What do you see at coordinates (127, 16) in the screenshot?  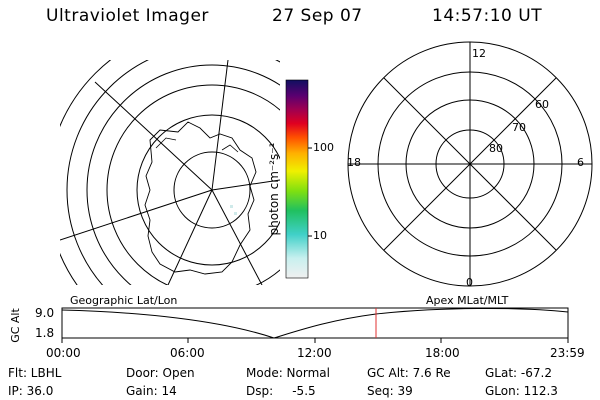 I see `instrument-title: Ultraviolet Imager` at bounding box center [127, 16].